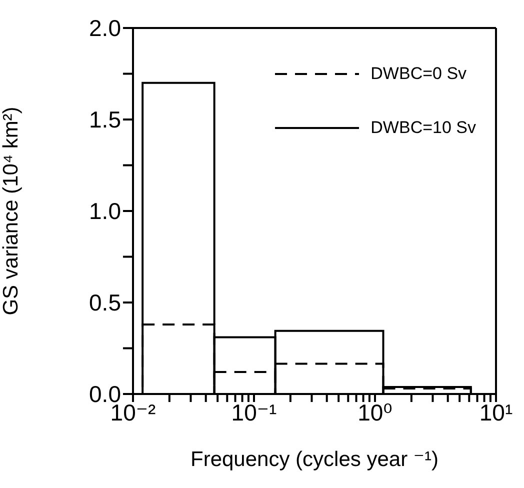 The width and height of the screenshot is (524, 488). I want to click on legend-label: DWBC=10 Sv, so click(423, 128).